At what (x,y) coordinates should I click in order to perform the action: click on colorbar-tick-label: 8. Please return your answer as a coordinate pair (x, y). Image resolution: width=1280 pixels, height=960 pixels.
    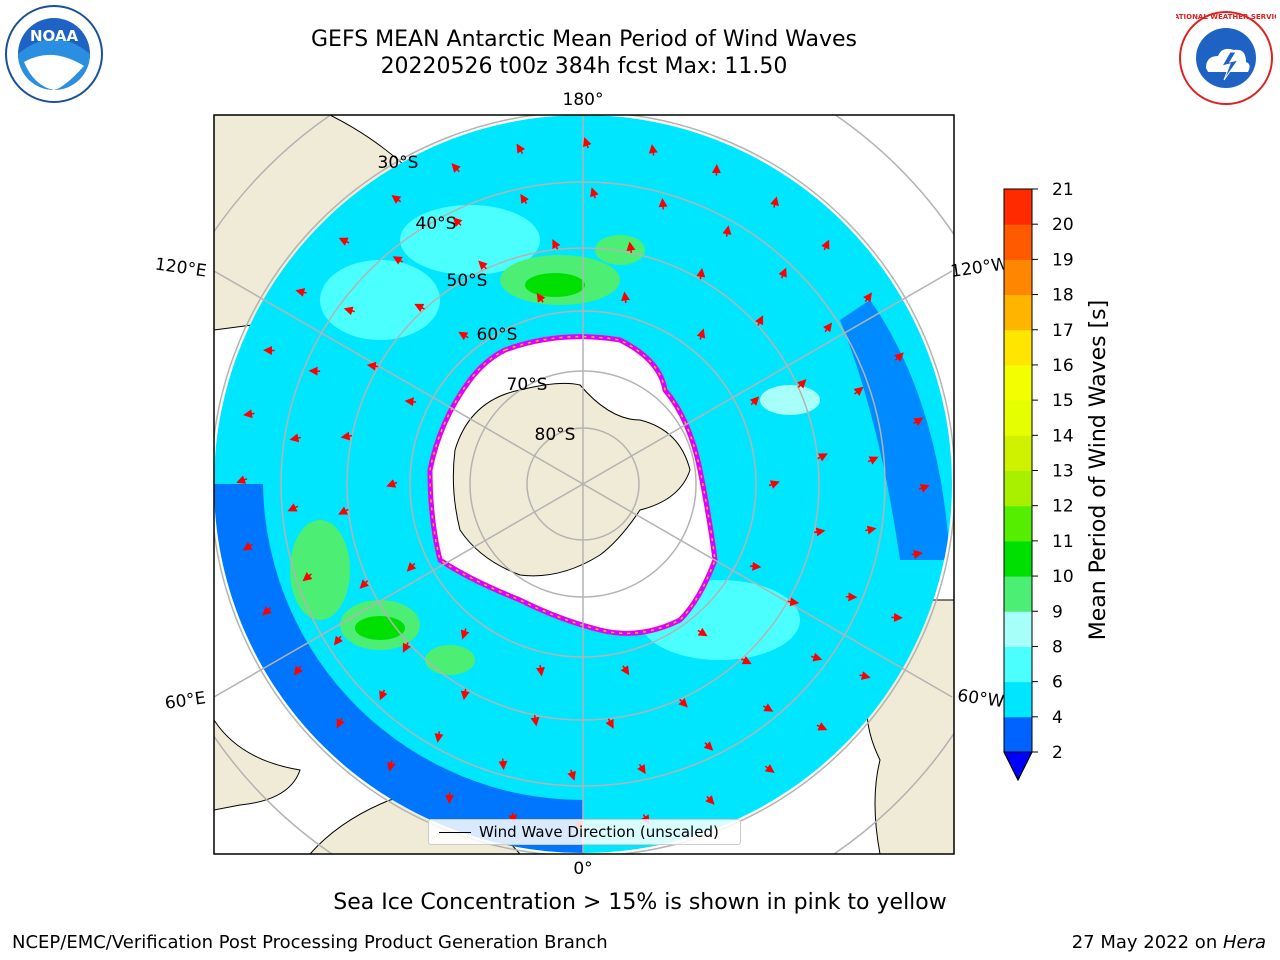
    Looking at the image, I should click on (1057, 647).